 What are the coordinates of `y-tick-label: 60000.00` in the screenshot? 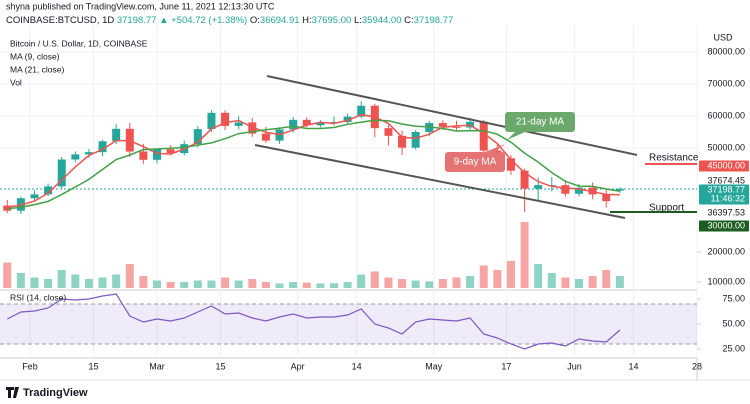 It's located at (726, 115).